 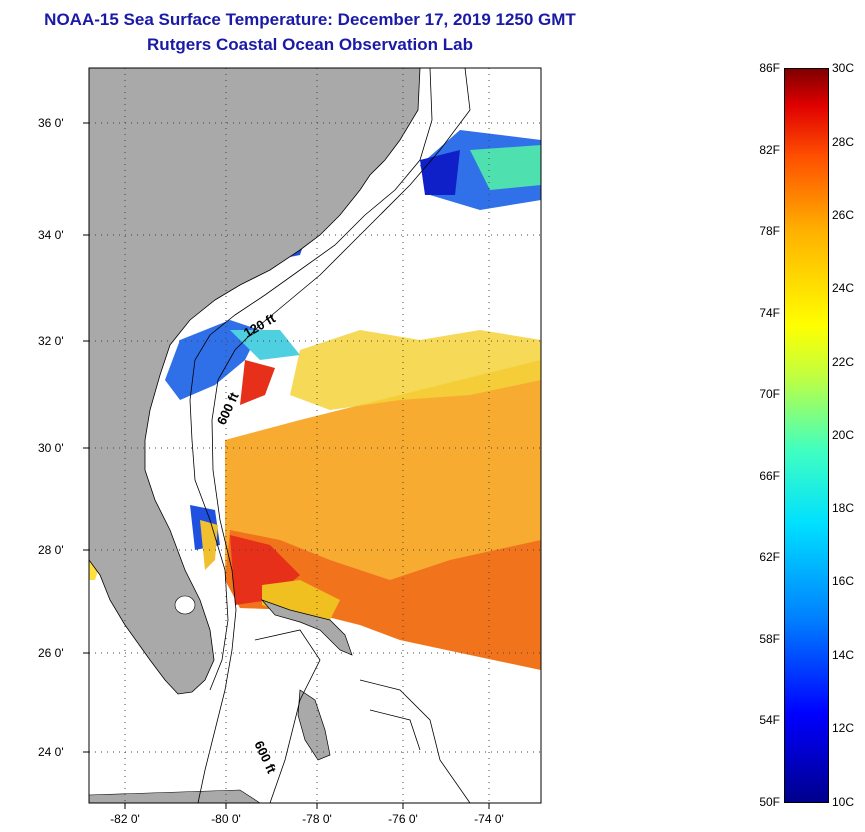 I want to click on colorbar-f-label: 86F, so click(x=769, y=68).